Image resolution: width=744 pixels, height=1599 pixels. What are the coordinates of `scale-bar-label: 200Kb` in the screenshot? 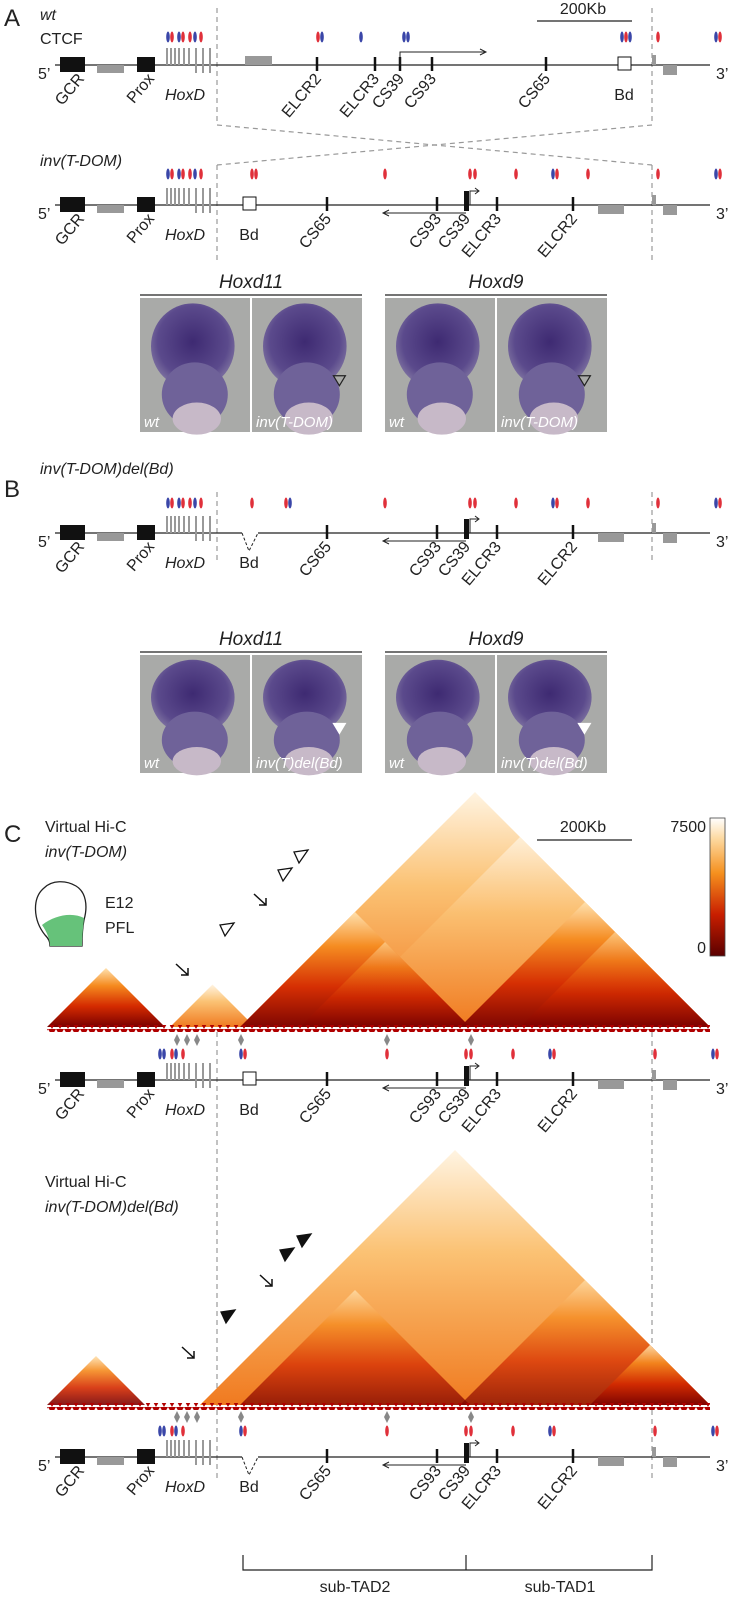 It's located at (583, 9).